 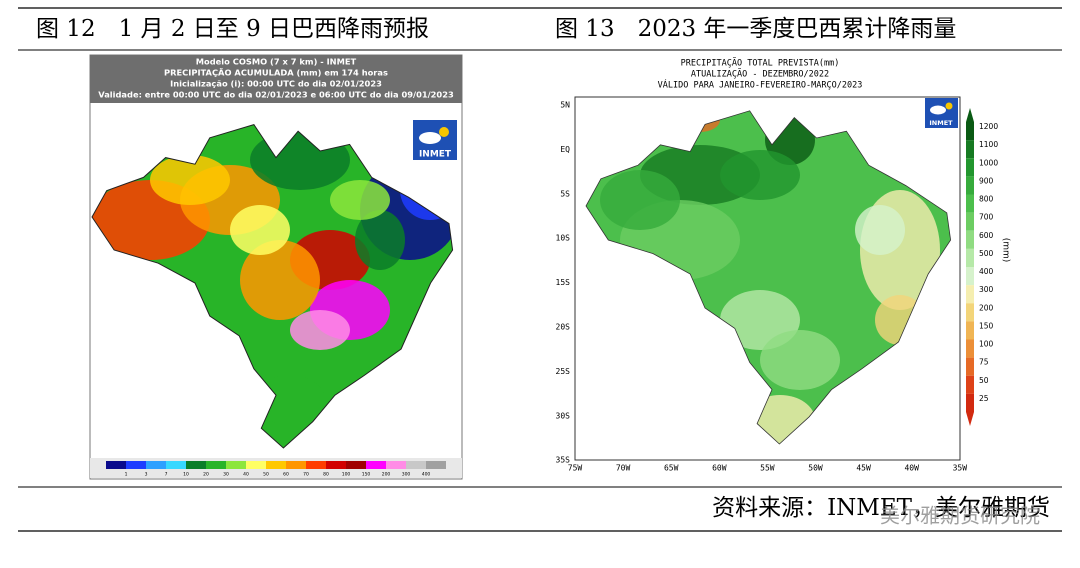 I want to click on y-axis-label: 20S, so click(x=563, y=327).